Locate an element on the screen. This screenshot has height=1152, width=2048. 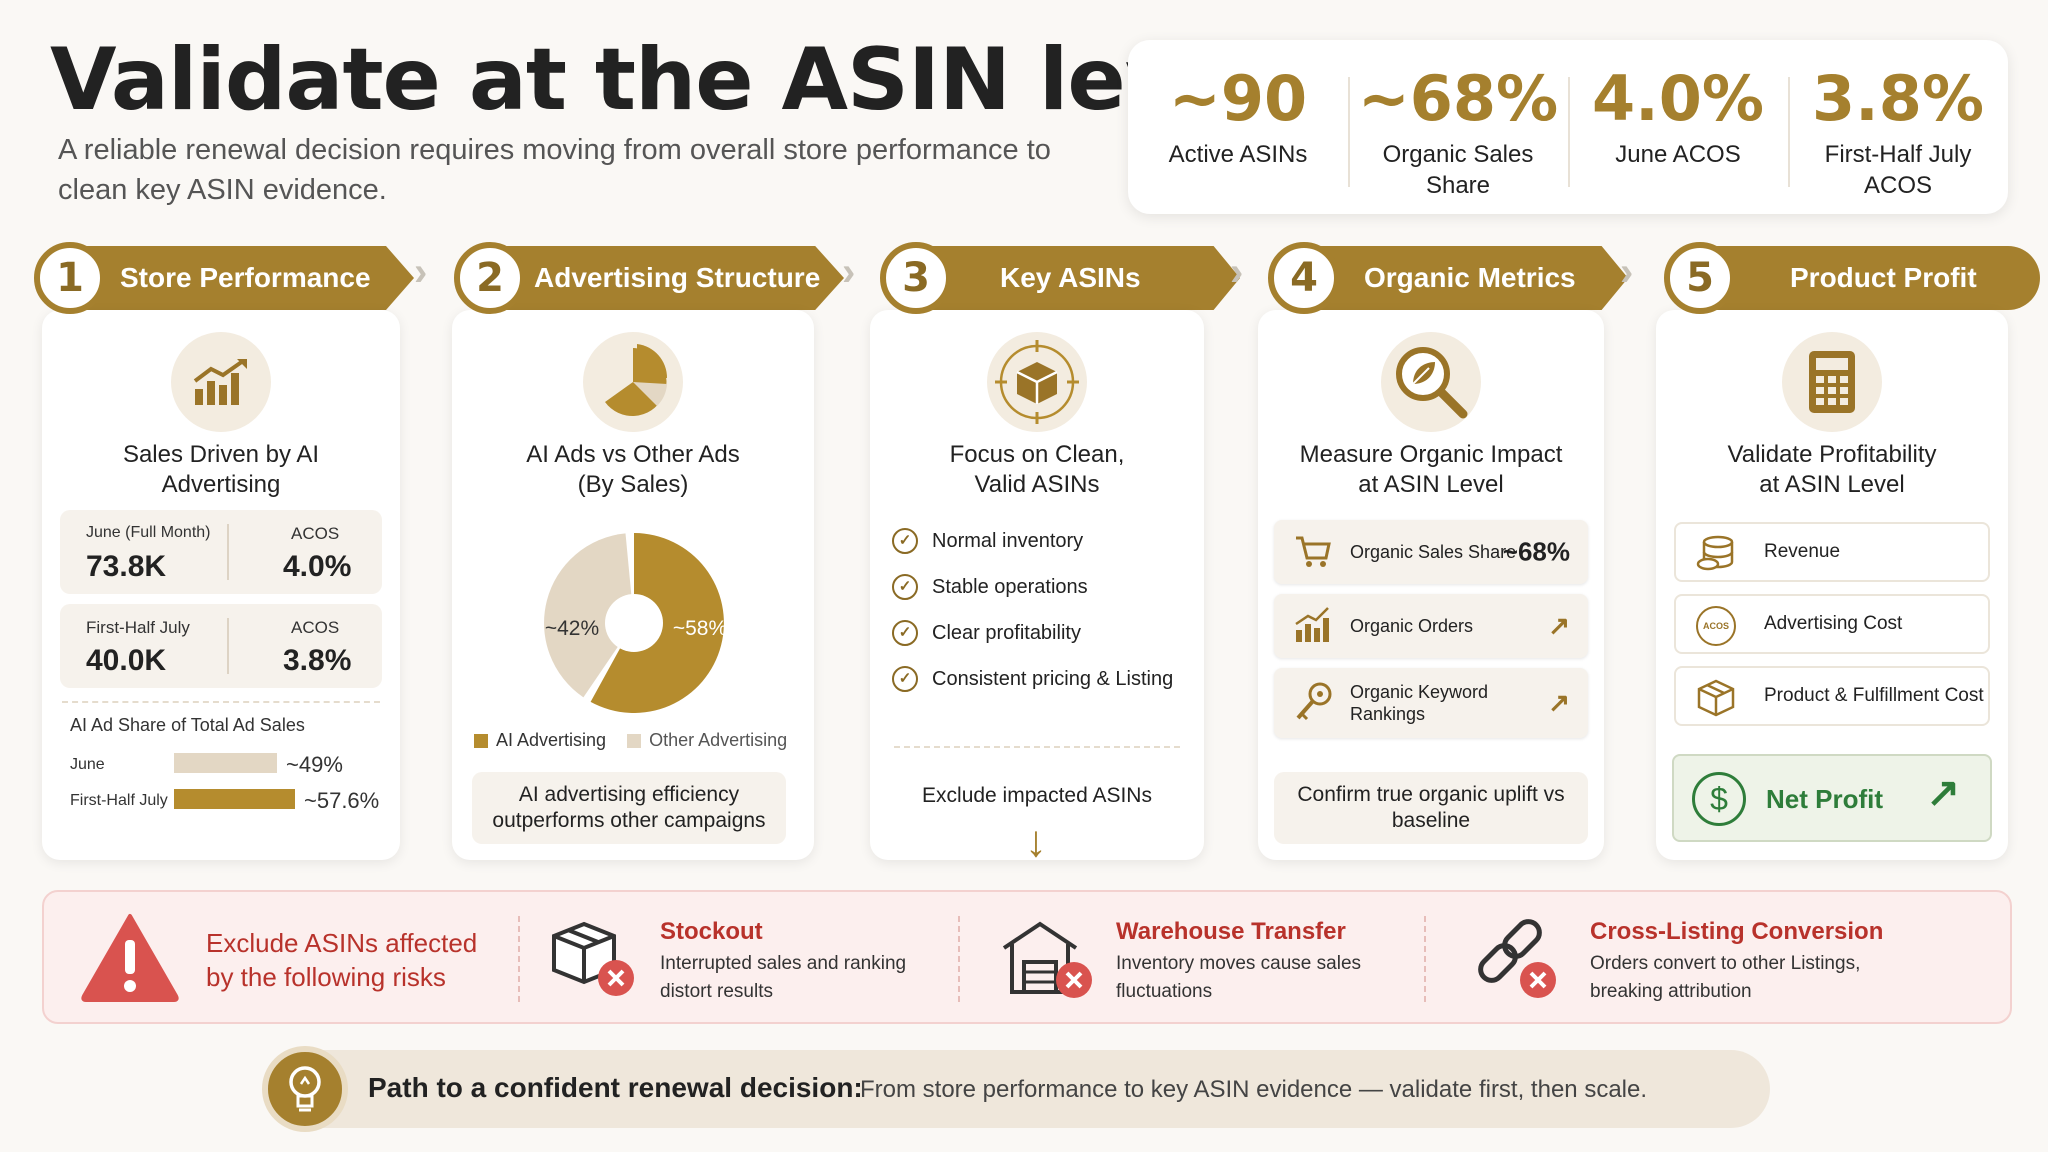
stat-label: Organic Sales Share is located at coordinates (1458, 170).